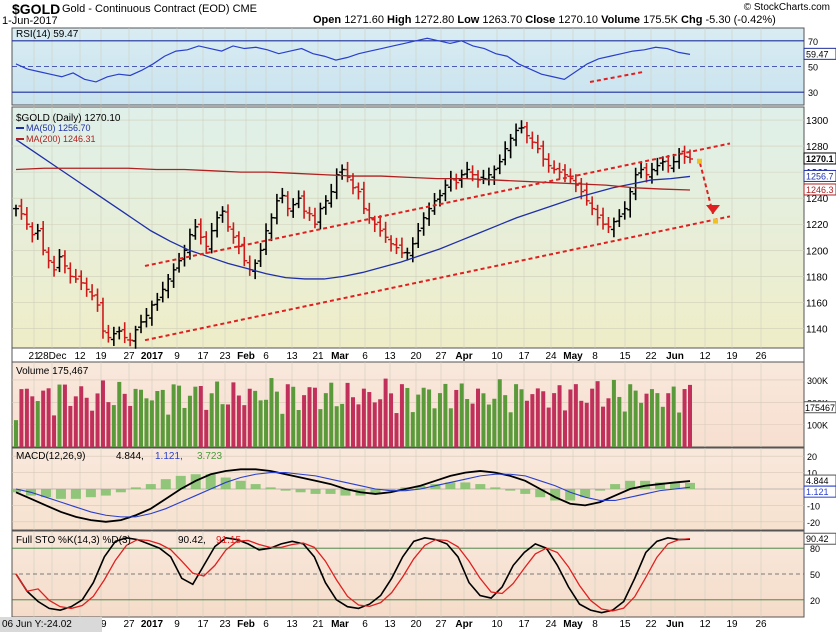 This screenshot has width=836, height=632. Describe the element at coordinates (817, 225) in the screenshot. I see `price-y-tick: 1220` at that location.